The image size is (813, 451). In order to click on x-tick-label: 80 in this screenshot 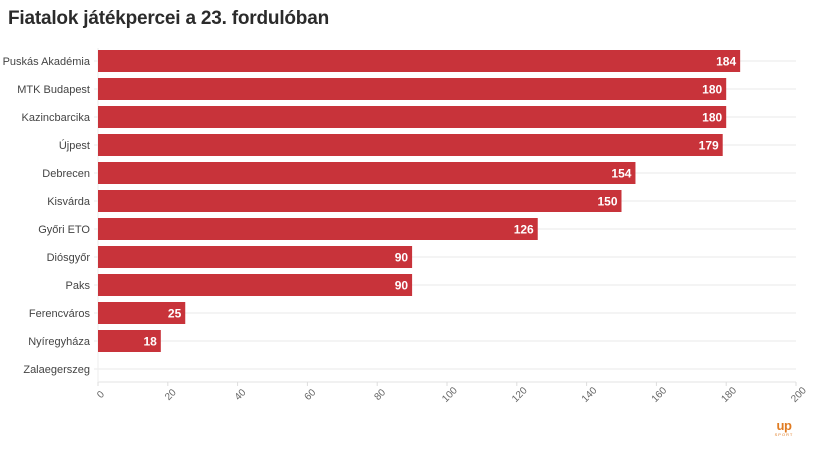, I will do `click(380, 395)`.